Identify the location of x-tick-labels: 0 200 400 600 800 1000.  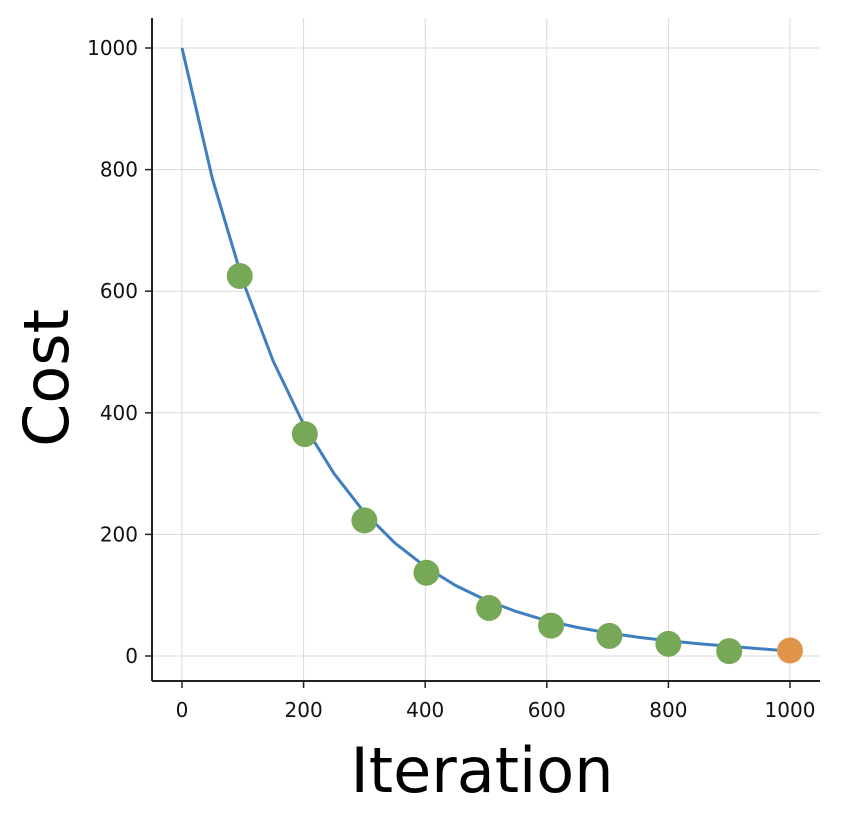
(496, 710).